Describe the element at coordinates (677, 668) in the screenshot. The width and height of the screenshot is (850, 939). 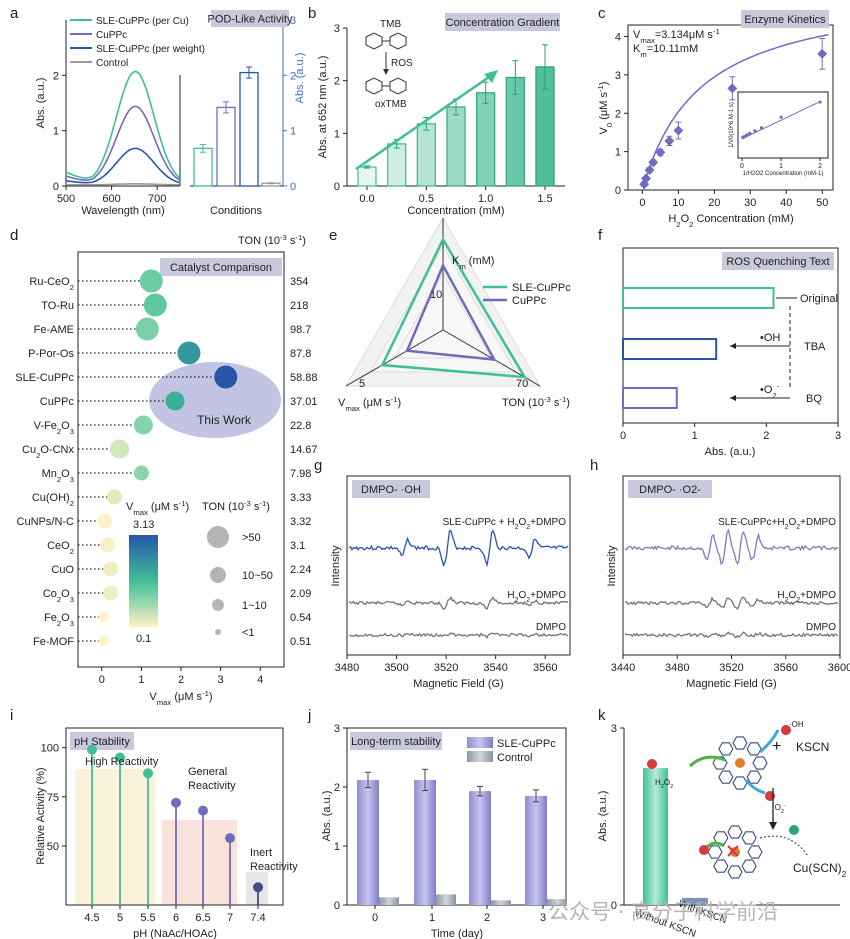
I see `x-tick-label: 3480` at that location.